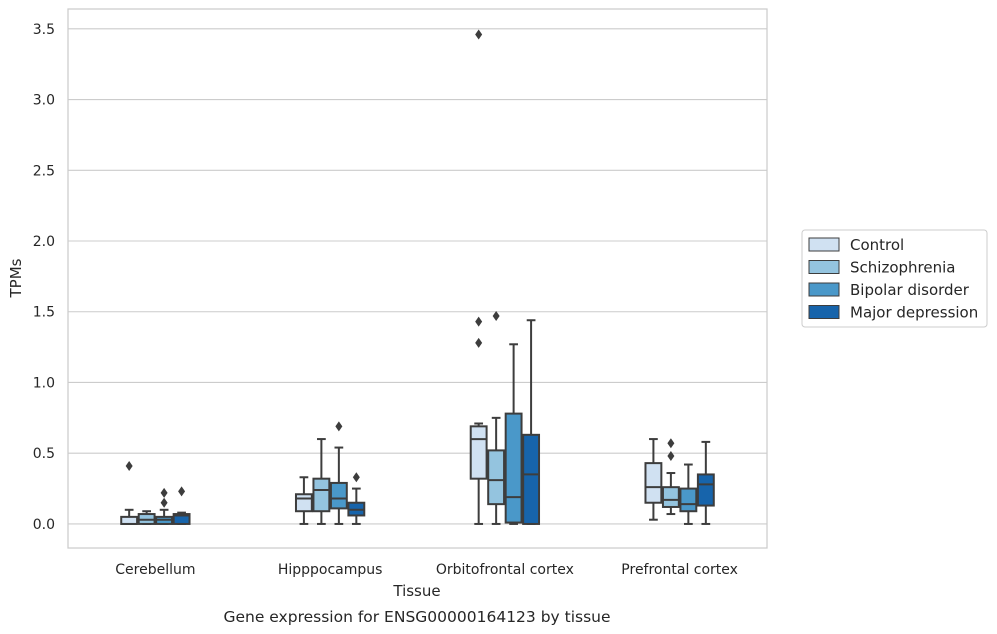 Image resolution: width=997 pixels, height=634 pixels. What do you see at coordinates (44, 242) in the screenshot?
I see `y-tick-label: 2.0` at bounding box center [44, 242].